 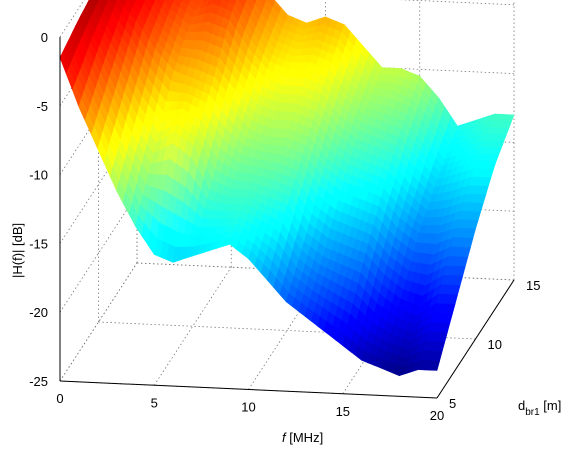 I want to click on x-tick-label: 20, so click(x=437, y=415).